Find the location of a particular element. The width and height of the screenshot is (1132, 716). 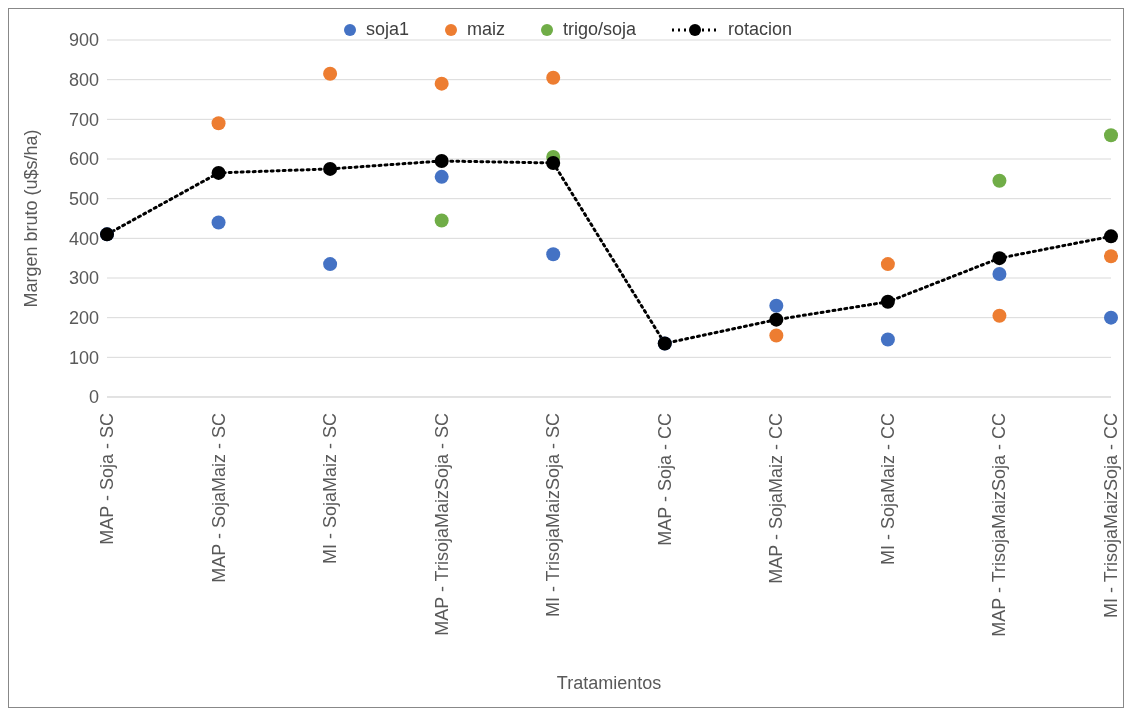

x-tick-label: MAP - TrisojaMaizSoja - CC is located at coordinates (999, 525).